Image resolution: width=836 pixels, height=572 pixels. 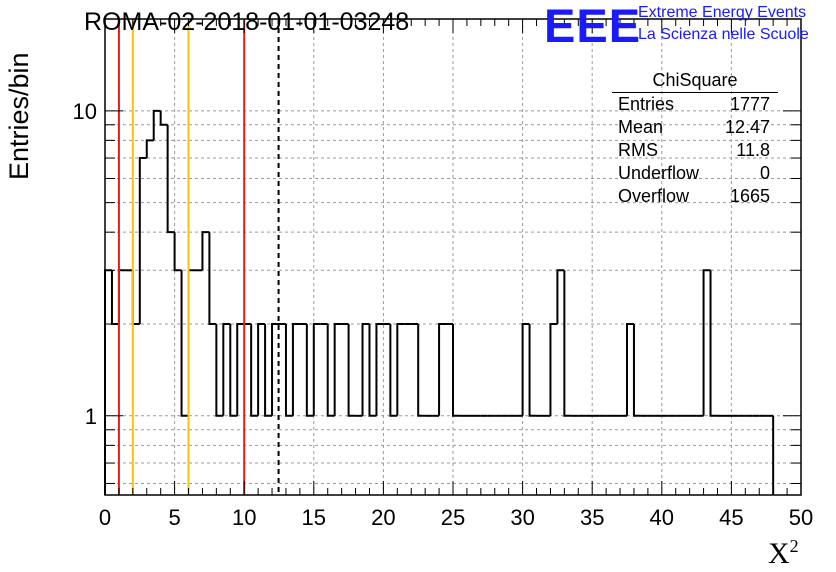 I want to click on stats-label: Underflow, so click(x=659, y=173).